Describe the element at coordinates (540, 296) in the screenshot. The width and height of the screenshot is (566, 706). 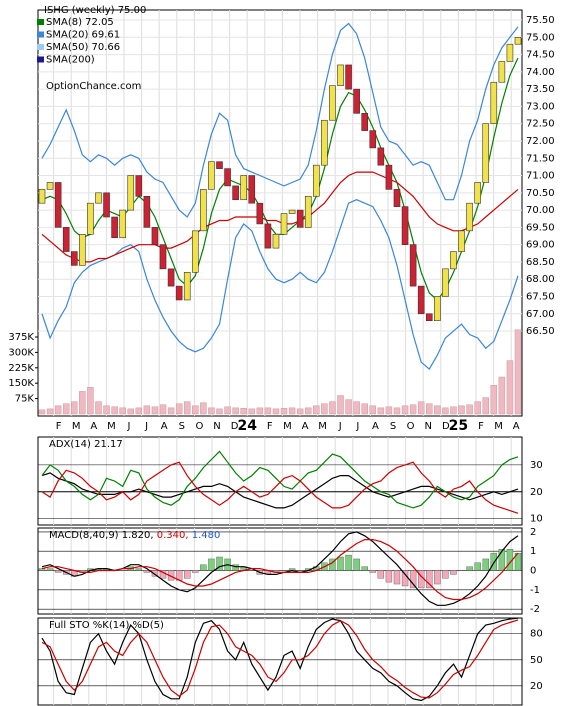
I see `y-tick-label: 67.50` at that location.